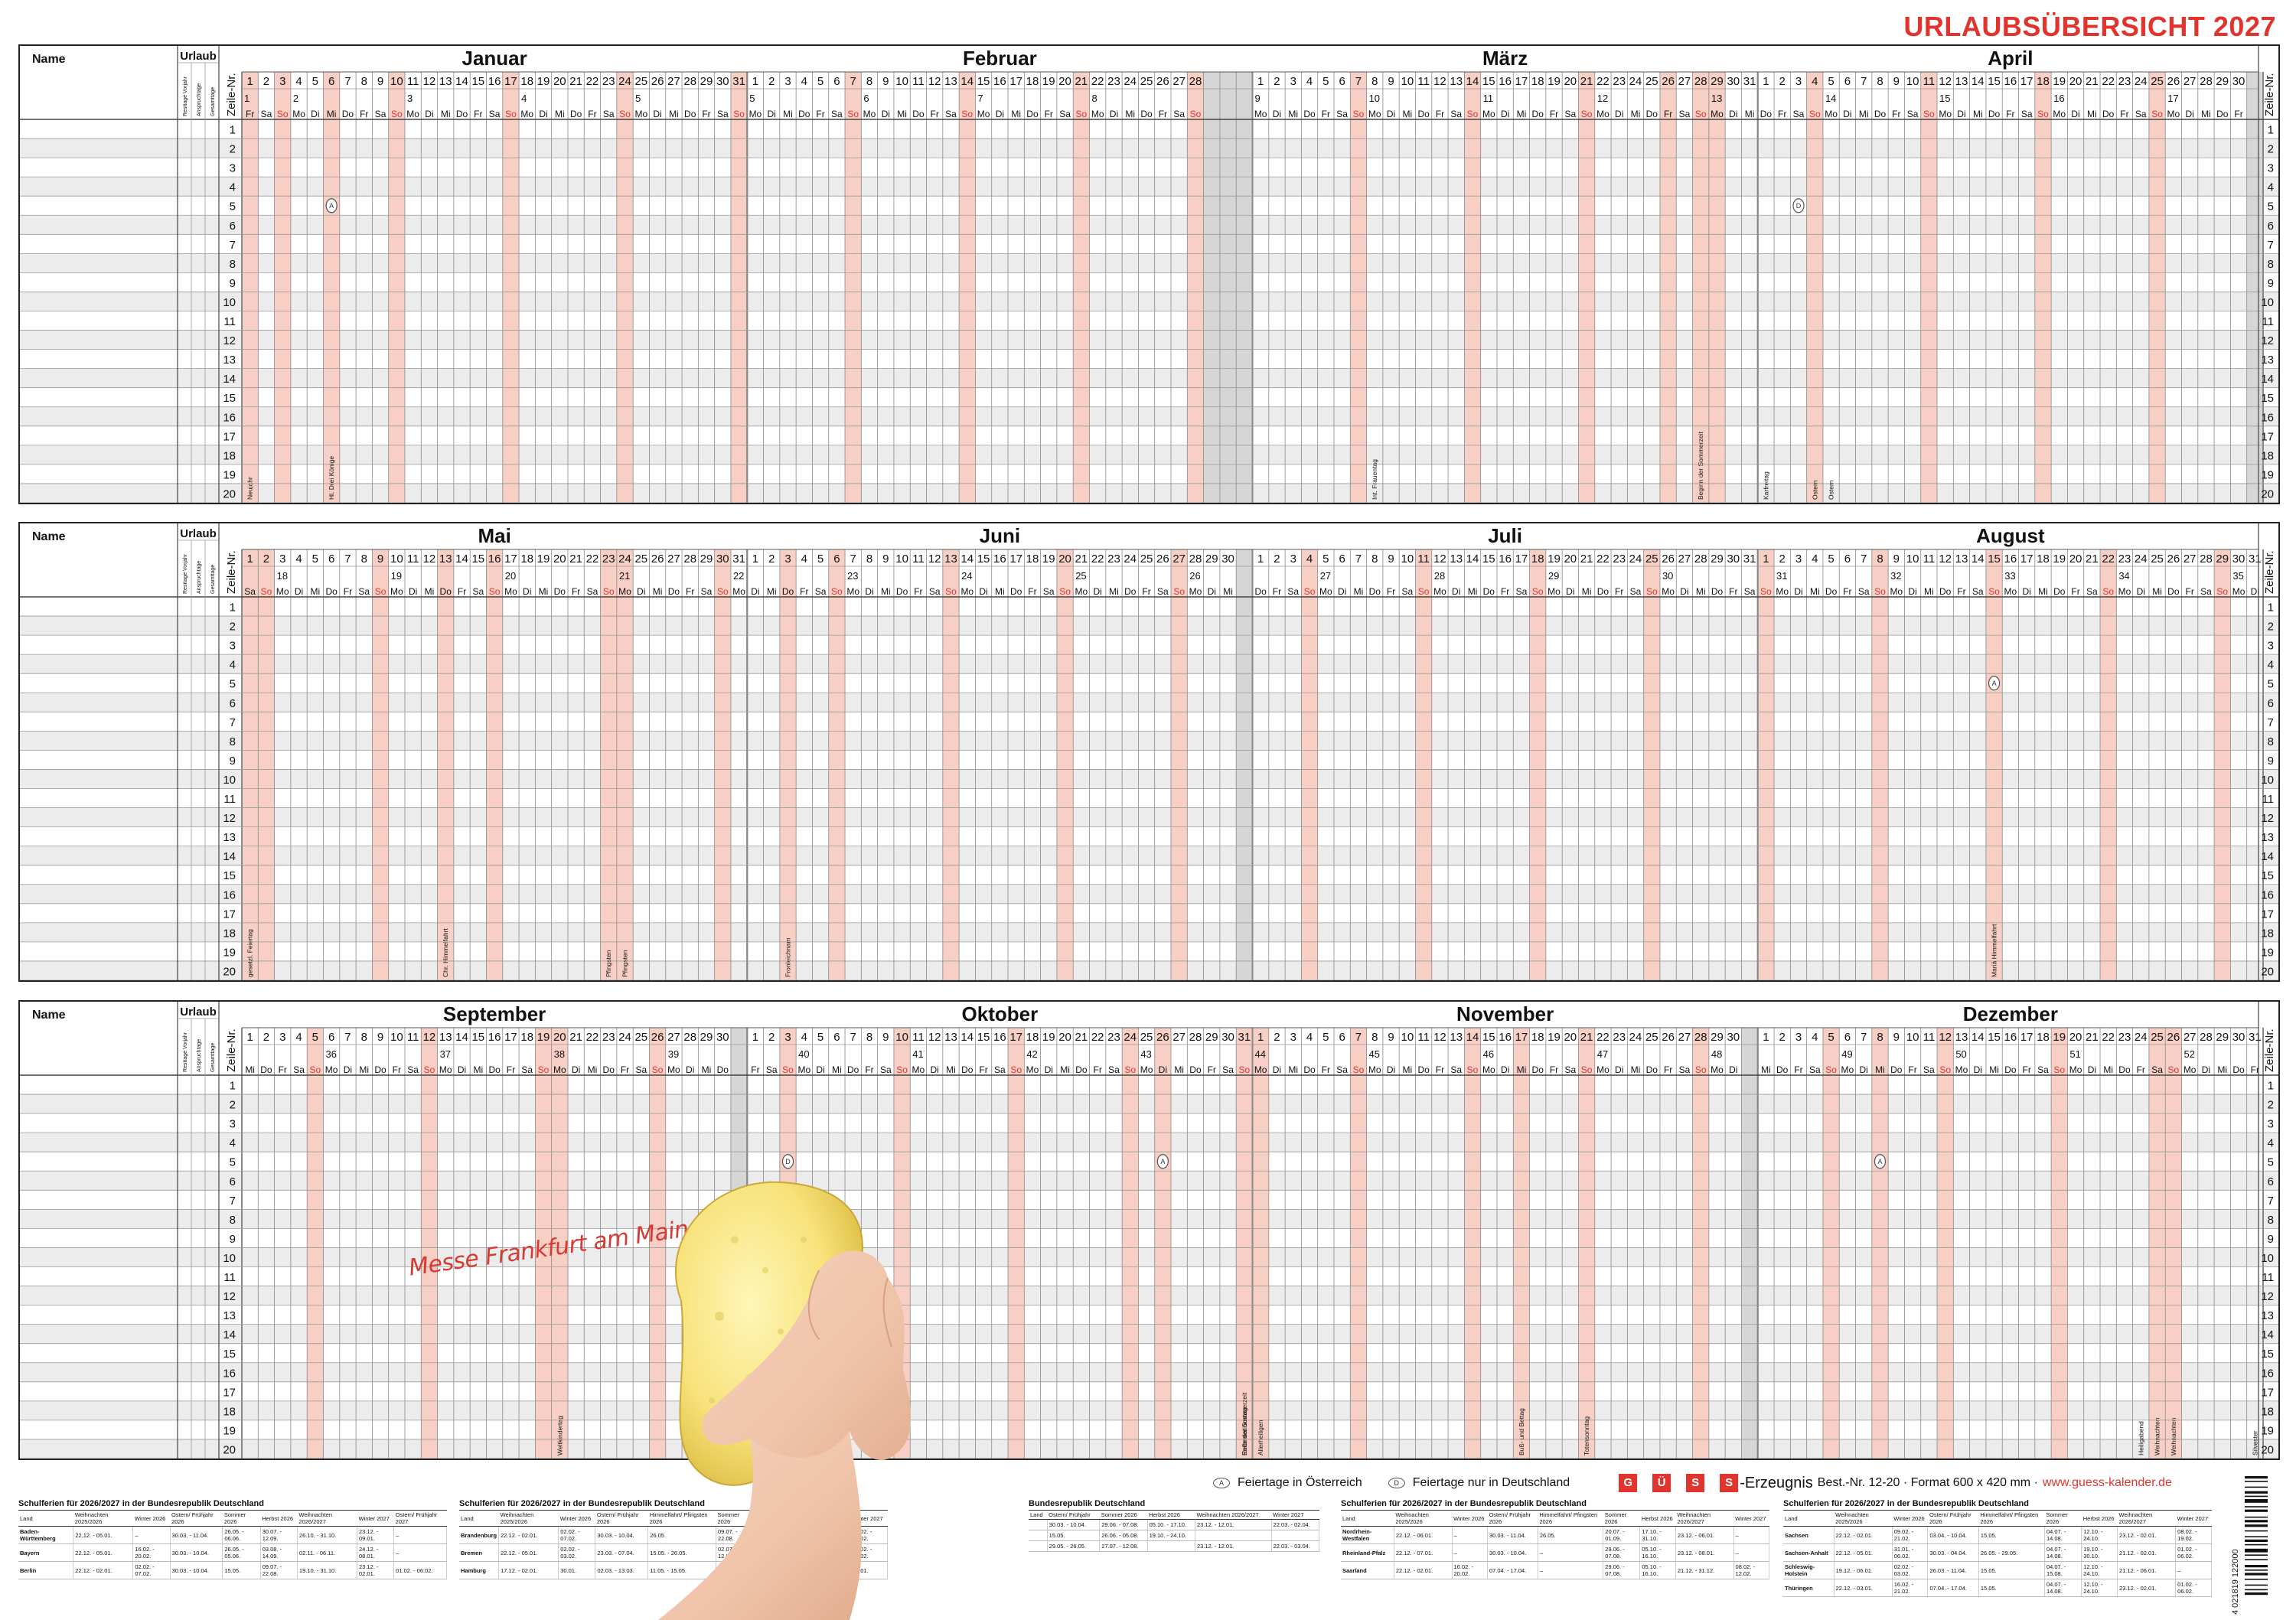 The image size is (2296, 1620). Describe the element at coordinates (2010, 58) in the screenshot. I see `month-name: April` at that location.